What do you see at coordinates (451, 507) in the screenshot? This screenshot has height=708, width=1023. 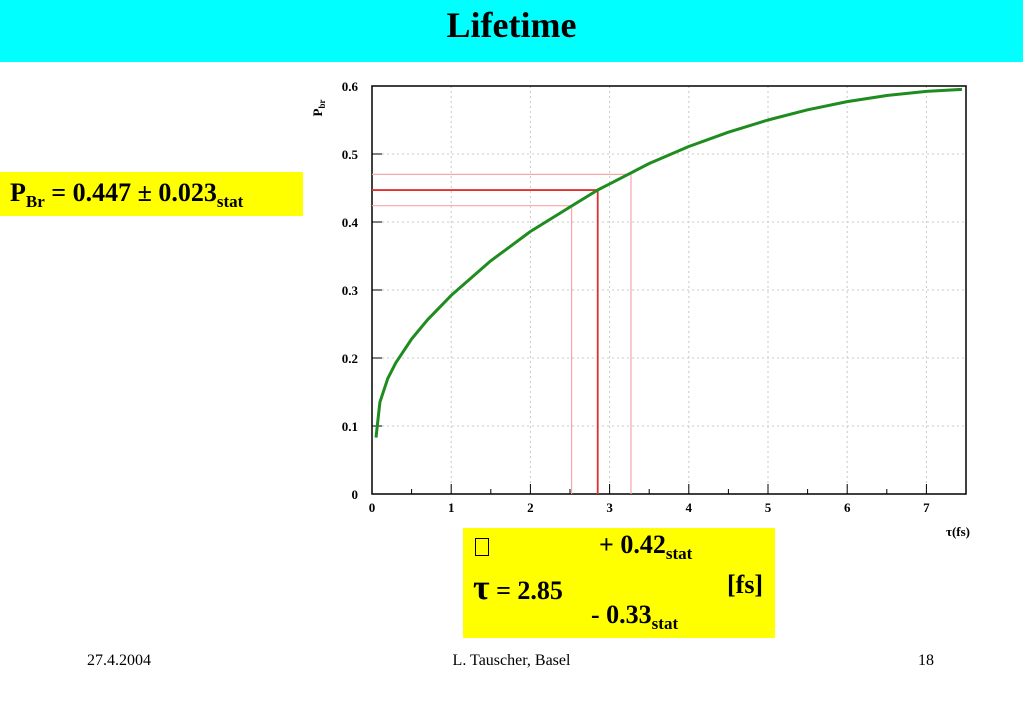 I see `x-tick-label-1: 1` at bounding box center [451, 507].